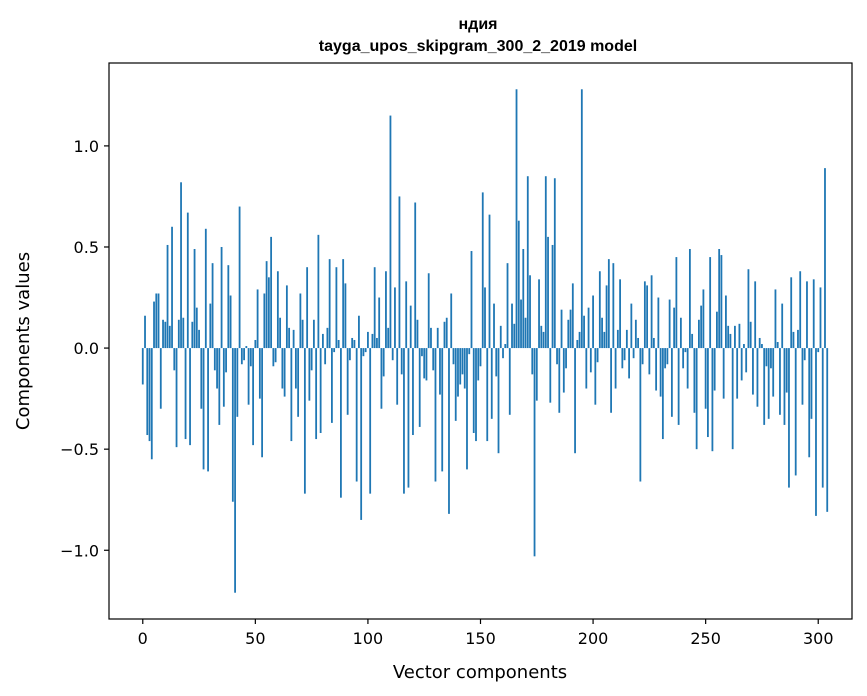  I want to click on x-axis-ticks: 0 50 100 150 200 250 300, so click(486, 633).